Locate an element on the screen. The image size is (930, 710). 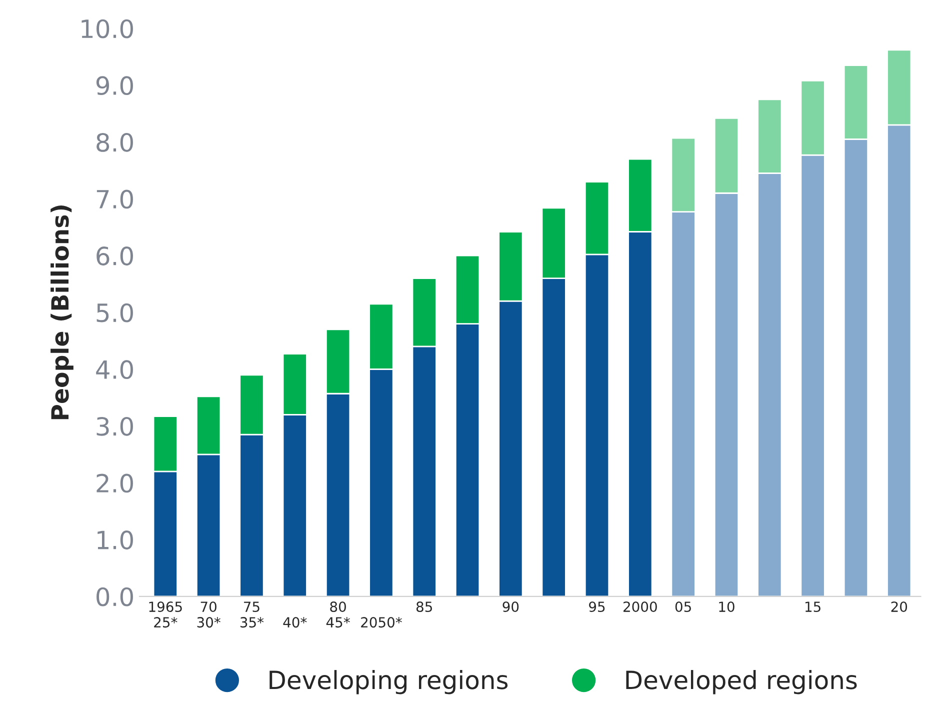
y-tick-label: 4.0 is located at coordinates (114, 370).